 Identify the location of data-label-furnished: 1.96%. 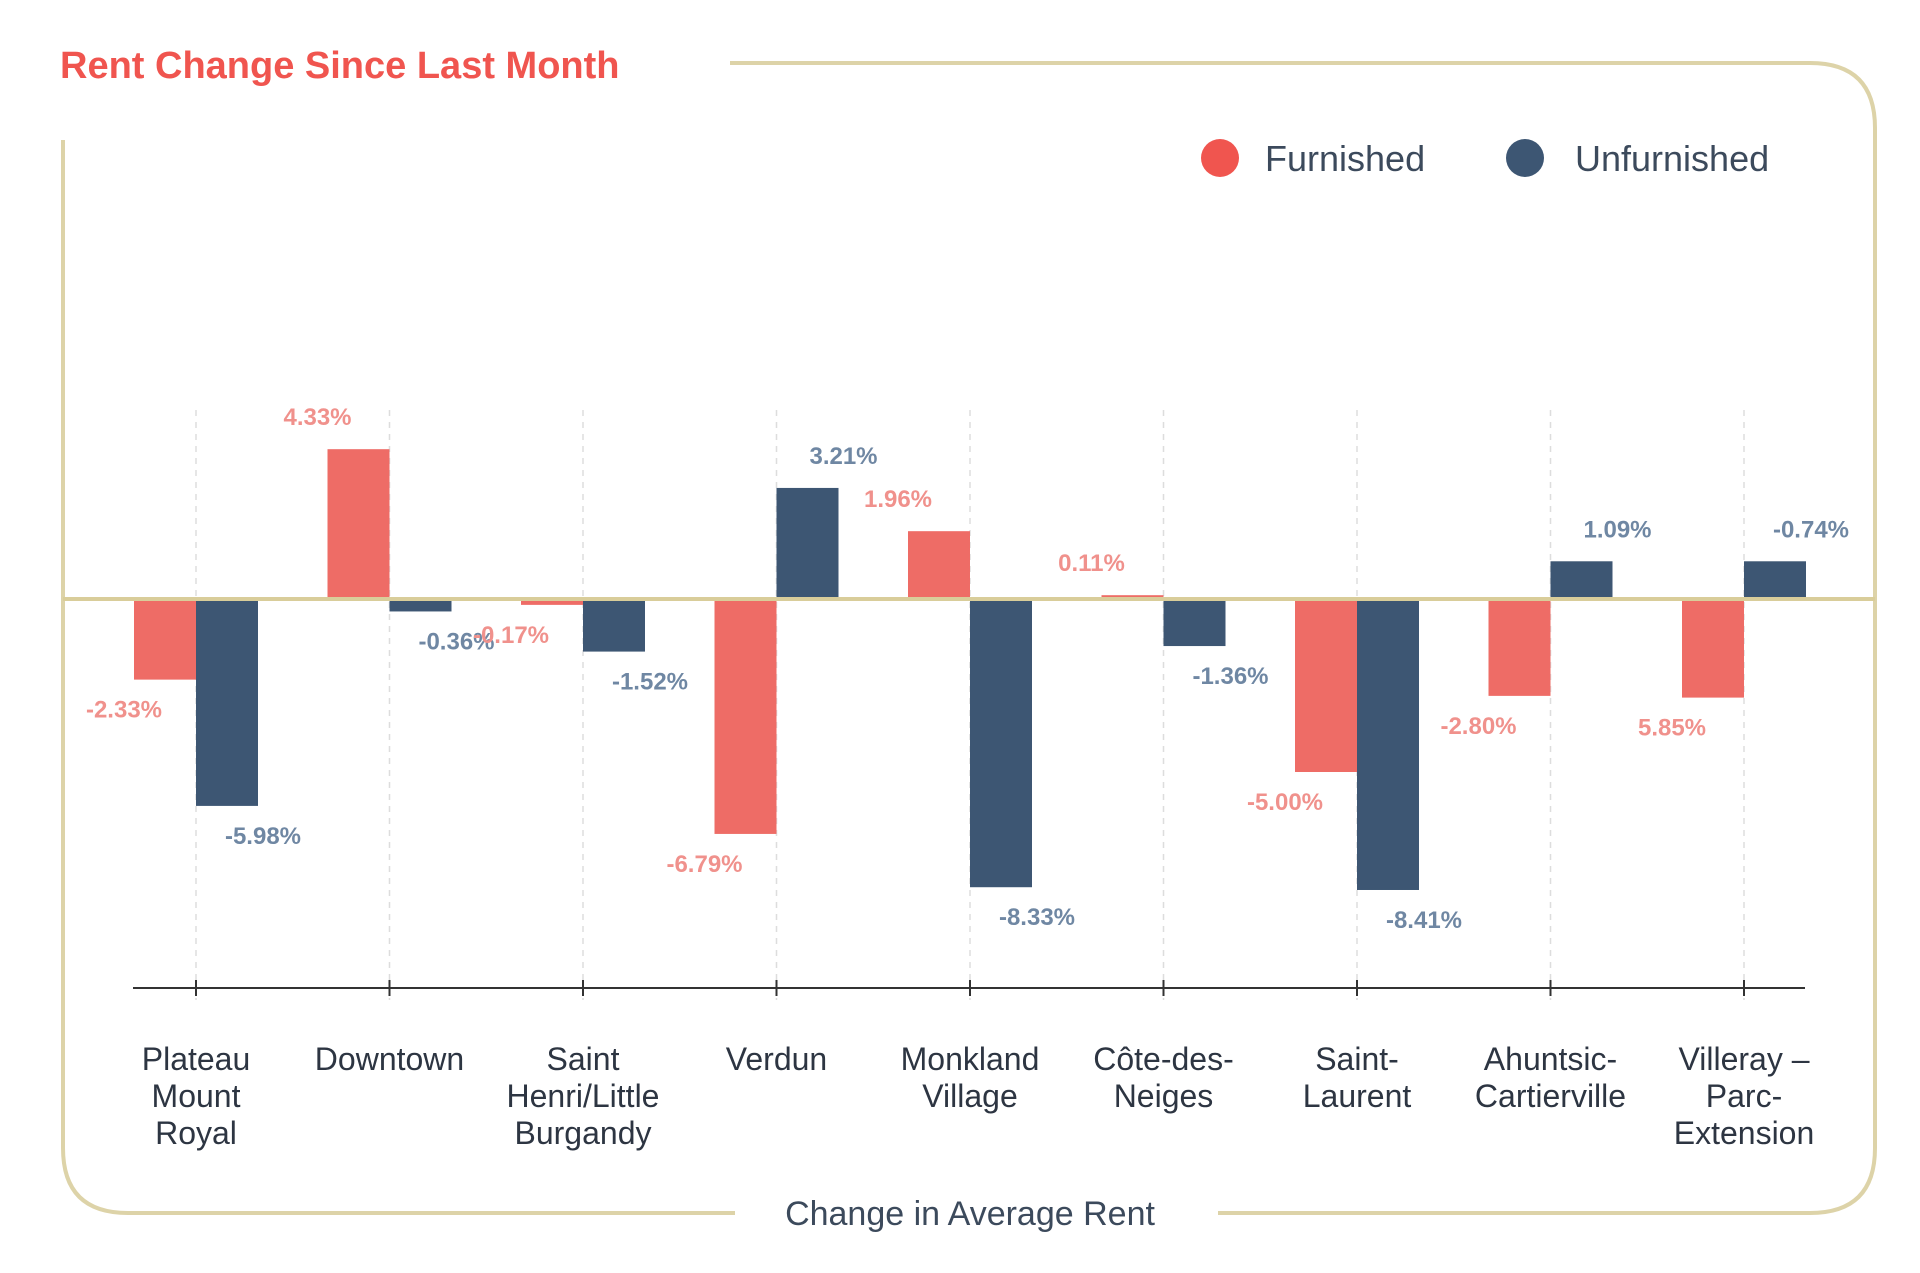
(898, 499).